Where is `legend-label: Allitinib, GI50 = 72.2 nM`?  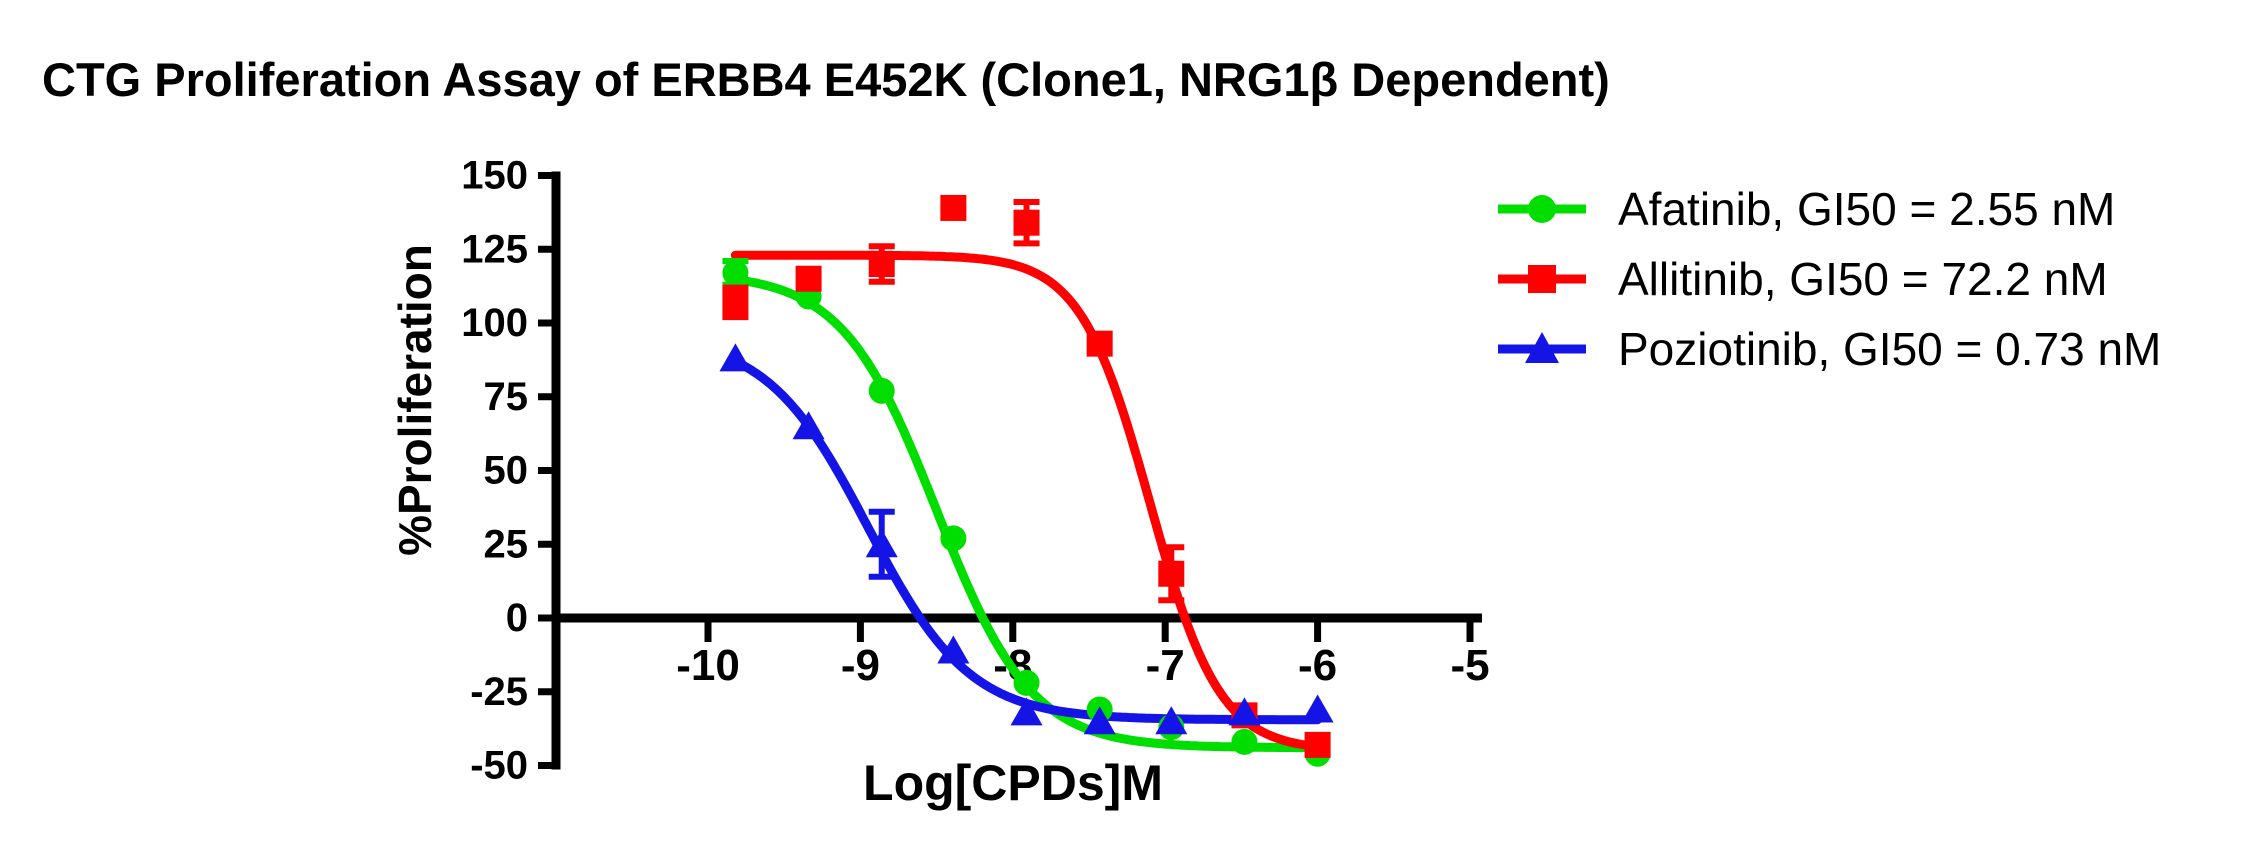 legend-label: Allitinib, GI50 = 72.2 nM is located at coordinates (1863, 279).